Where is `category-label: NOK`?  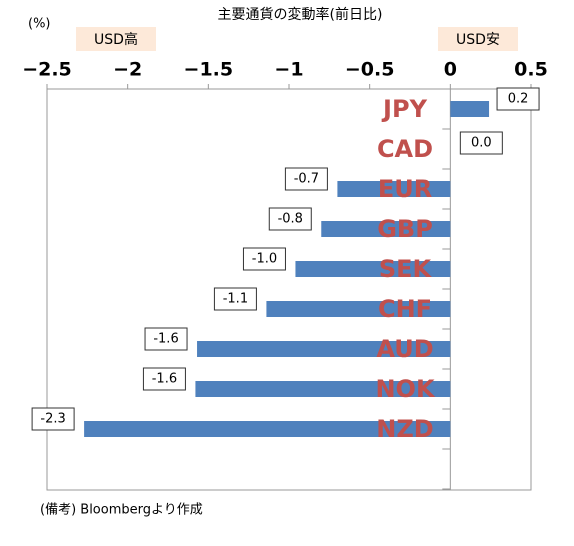
category-label: NOK is located at coordinates (405, 389).